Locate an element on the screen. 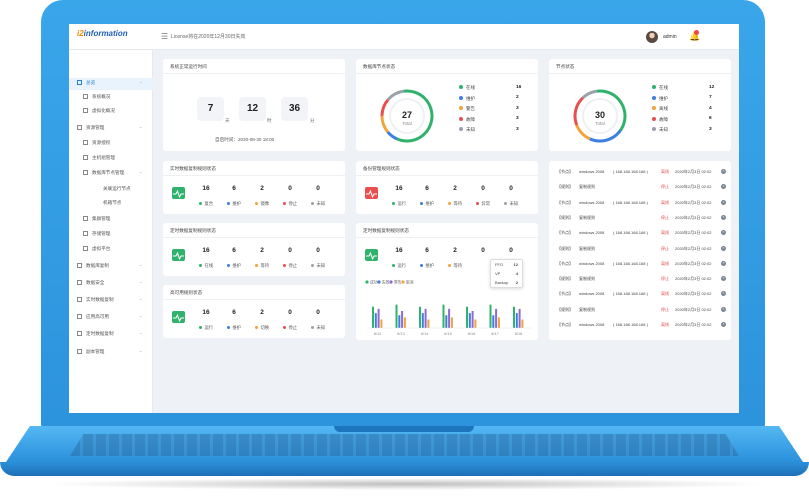  chart-tick-label: 8/16 is located at coordinates (471, 334).